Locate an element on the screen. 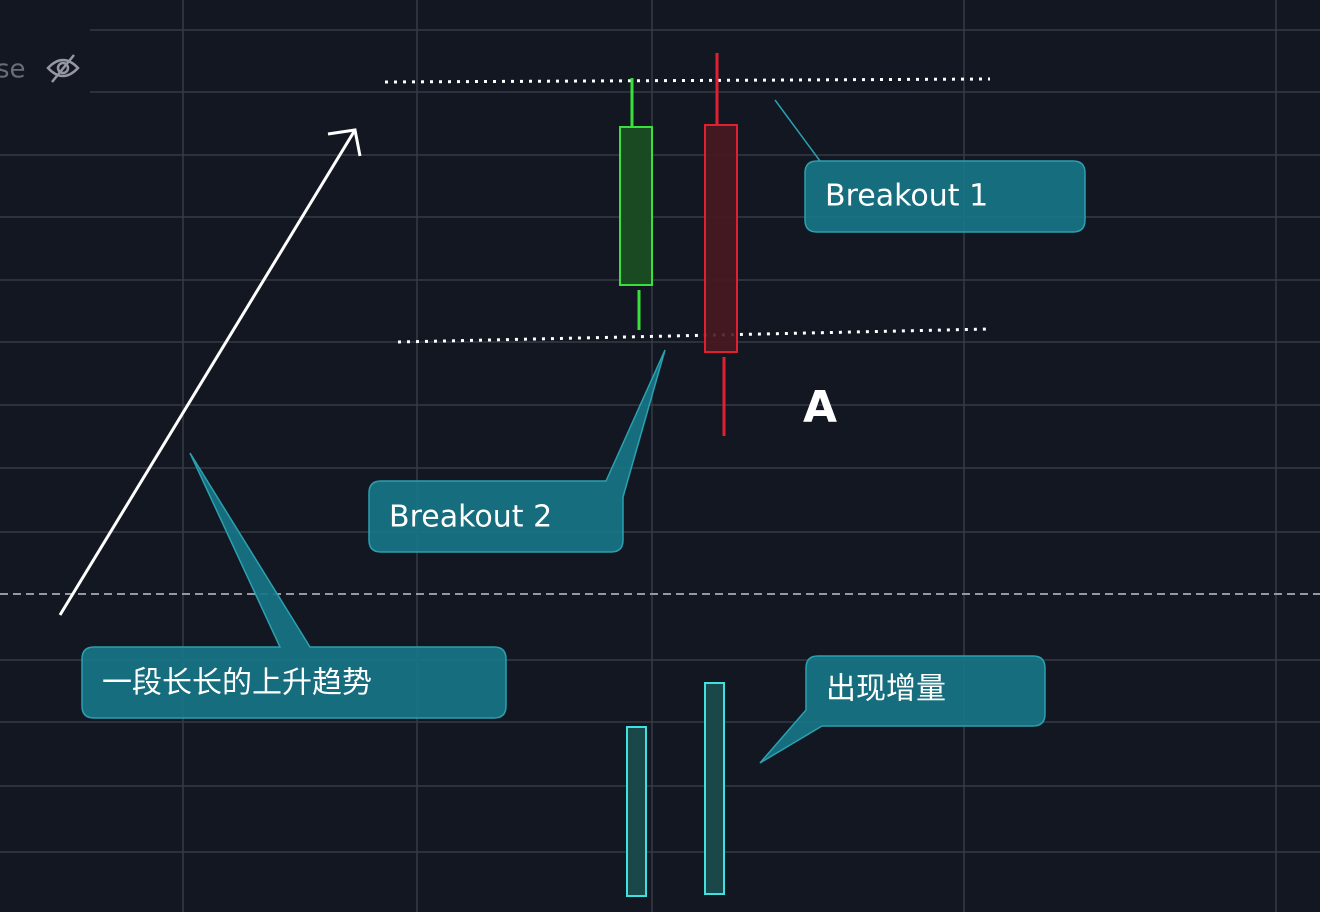 This screenshot has width=1320, height=912. callout-text: 出现增量 is located at coordinates (886, 689).